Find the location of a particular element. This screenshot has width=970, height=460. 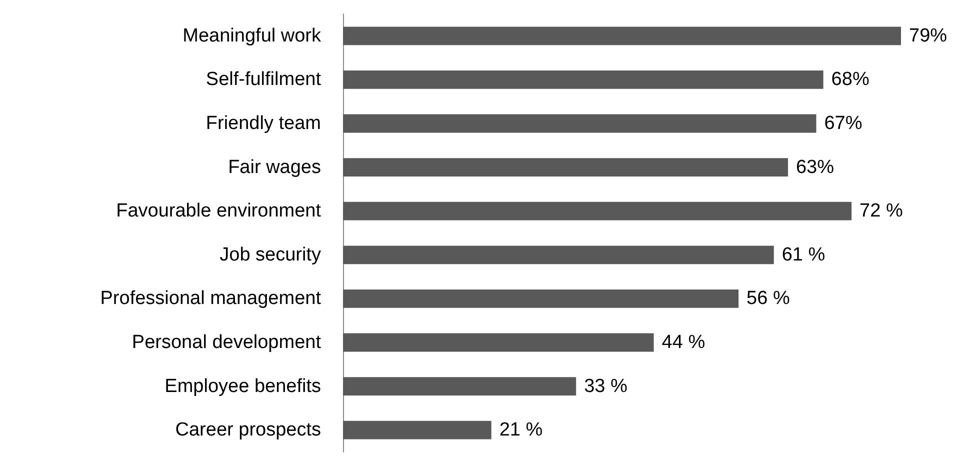

y-tick-label: Professional management is located at coordinates (211, 299).